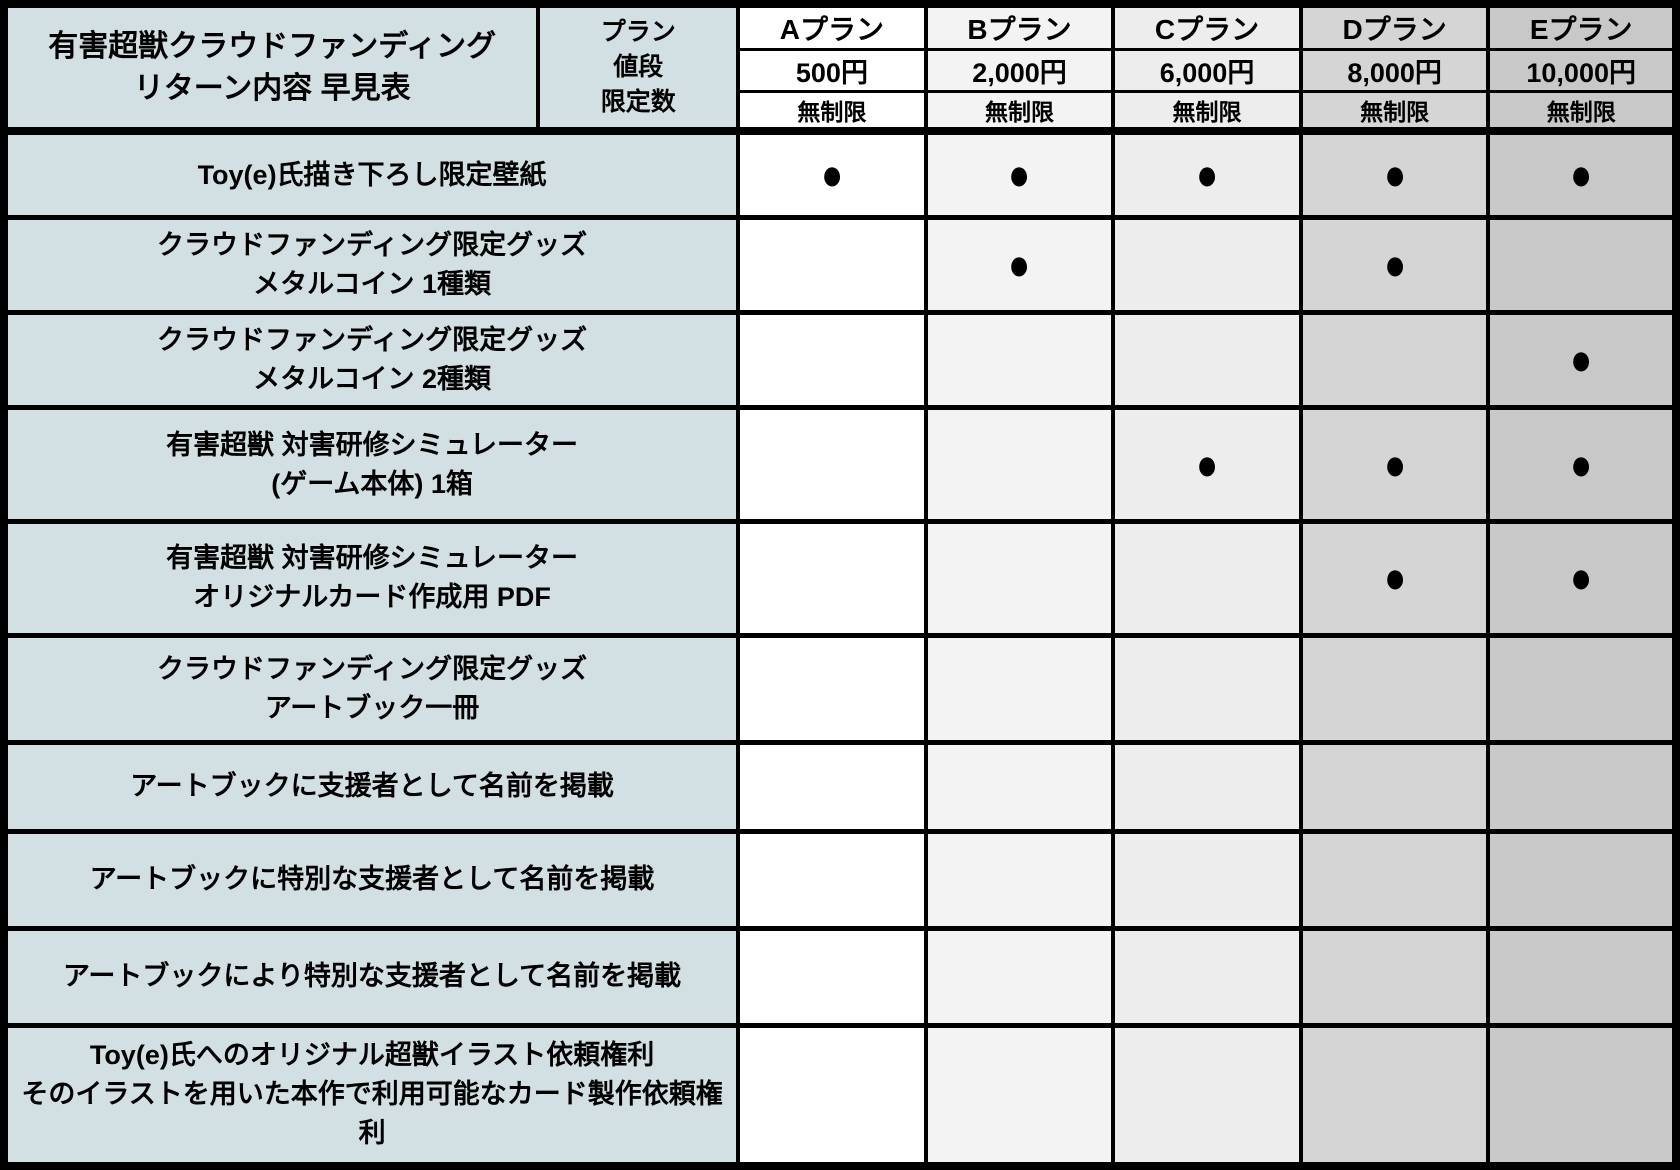  Describe the element at coordinates (1394, 111) in the screenshot. I see `plan-d-limit: 無制限` at that location.